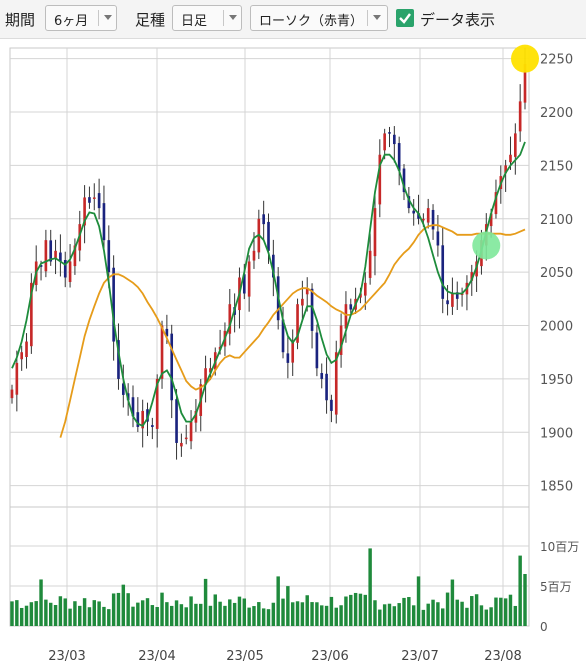 The image size is (586, 670). Describe the element at coordinates (556, 166) in the screenshot. I see `price-tick-label: 2150` at that location.